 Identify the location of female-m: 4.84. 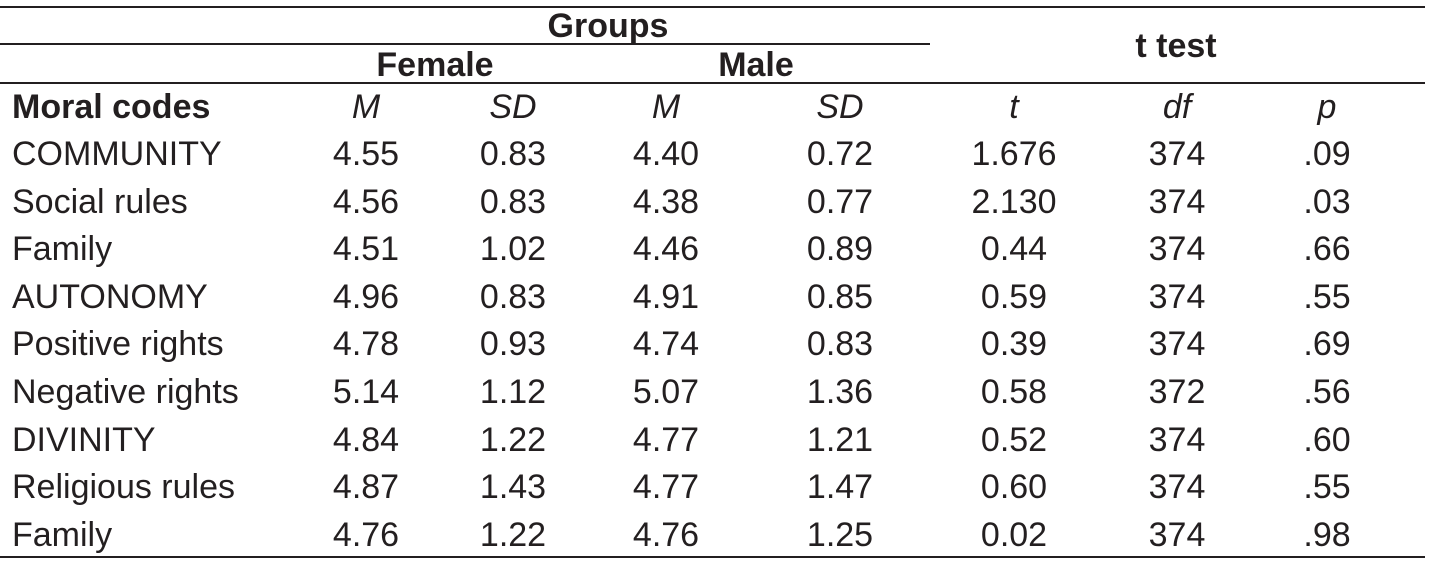
(366, 439).